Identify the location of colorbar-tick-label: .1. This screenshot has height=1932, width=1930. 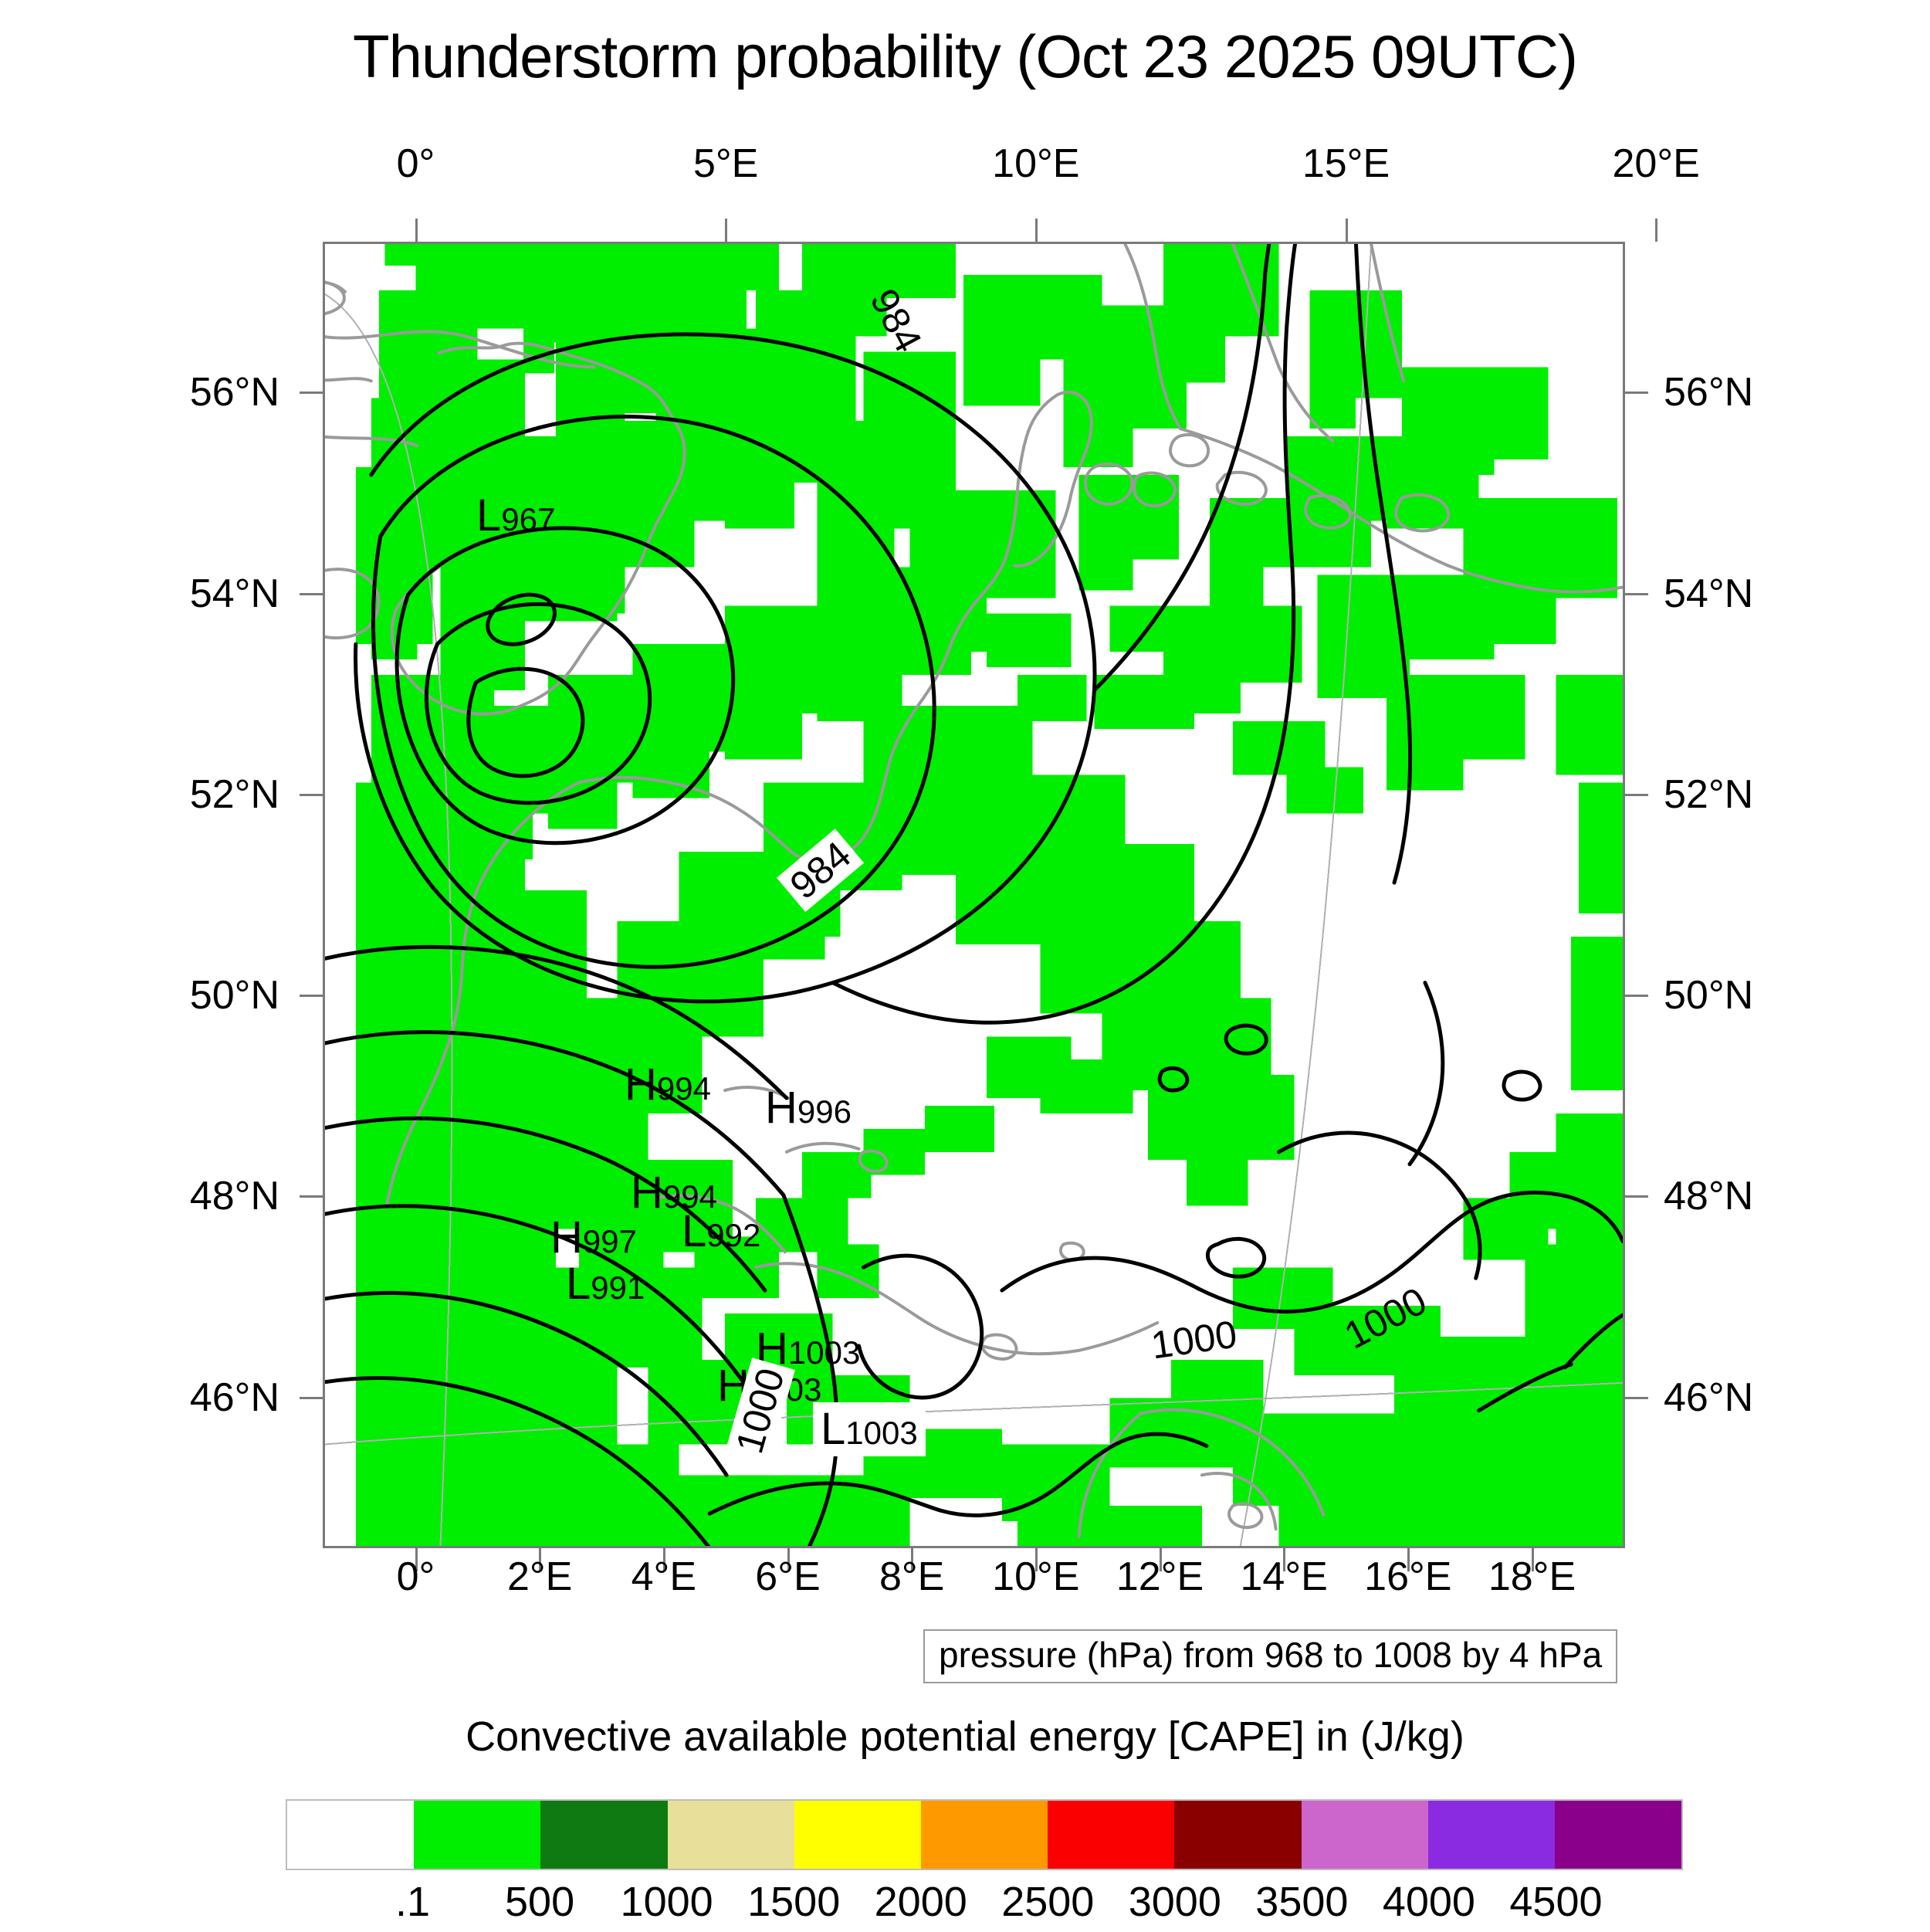
(413, 1902).